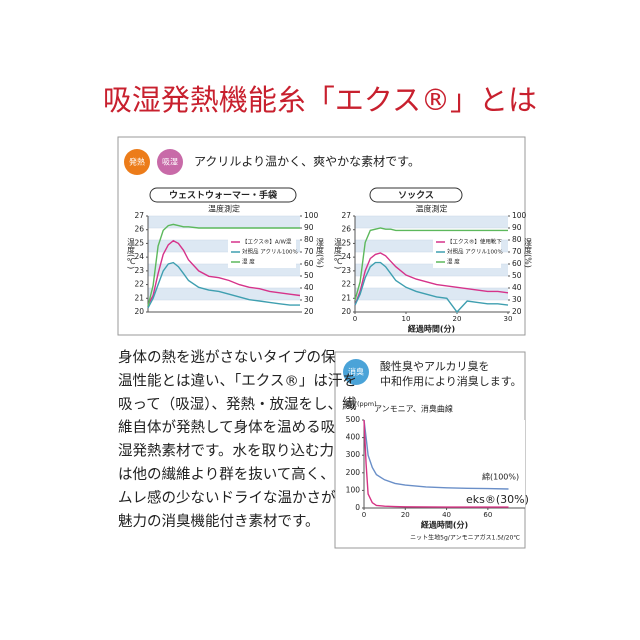 This screenshot has height=640, width=640. What do you see at coordinates (227, 427) in the screenshot?
I see `body-line: 維自体が発熱して身体を温める吸` at bounding box center [227, 427].